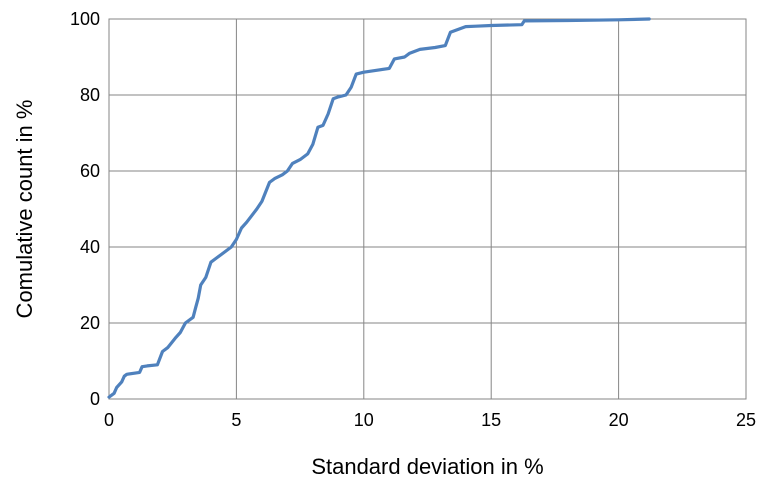 The image size is (762, 482). What do you see at coordinates (90, 247) in the screenshot?
I see `y-tick-label: 40` at bounding box center [90, 247].